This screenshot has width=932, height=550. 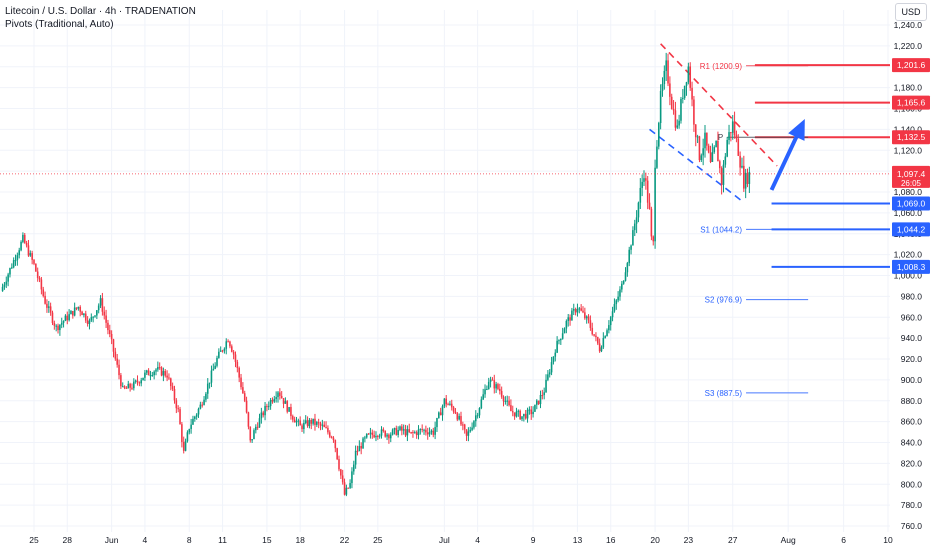 I want to click on level-price-tag, so click(x=911, y=137).